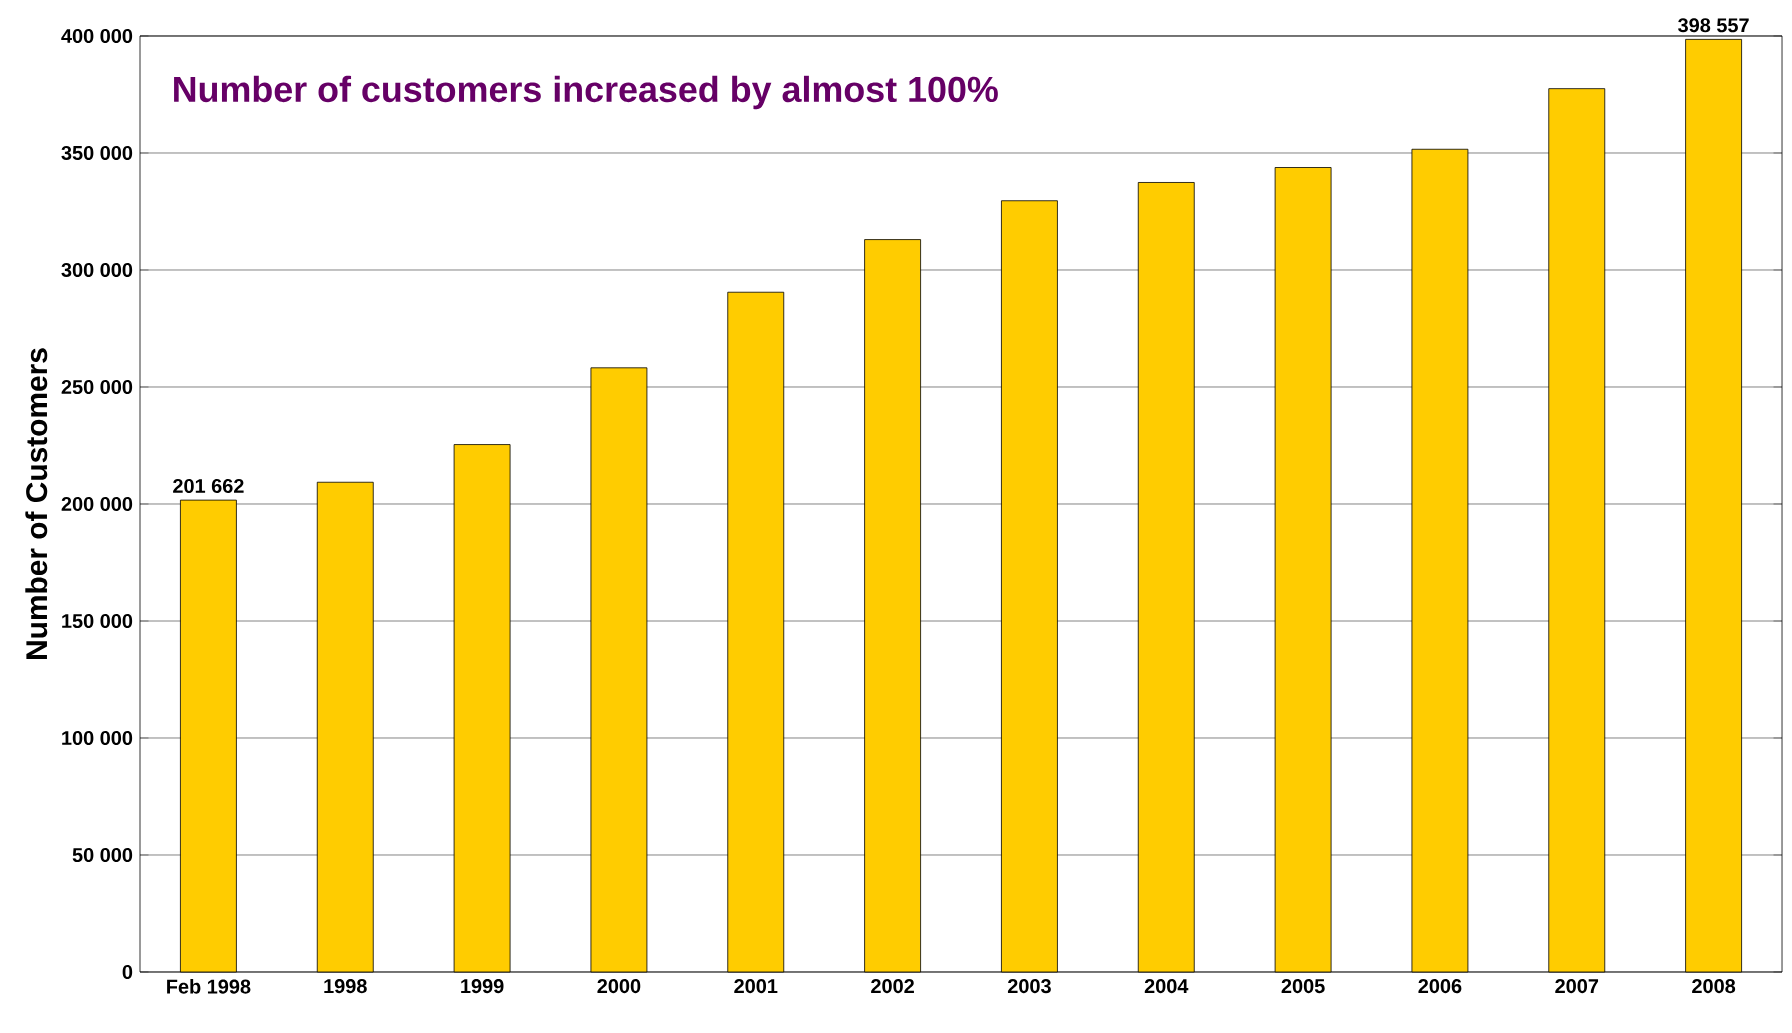 This screenshot has height=1033, width=1792. Describe the element at coordinates (1029, 986) in the screenshot. I see `x-tick-label: 2003` at that location.